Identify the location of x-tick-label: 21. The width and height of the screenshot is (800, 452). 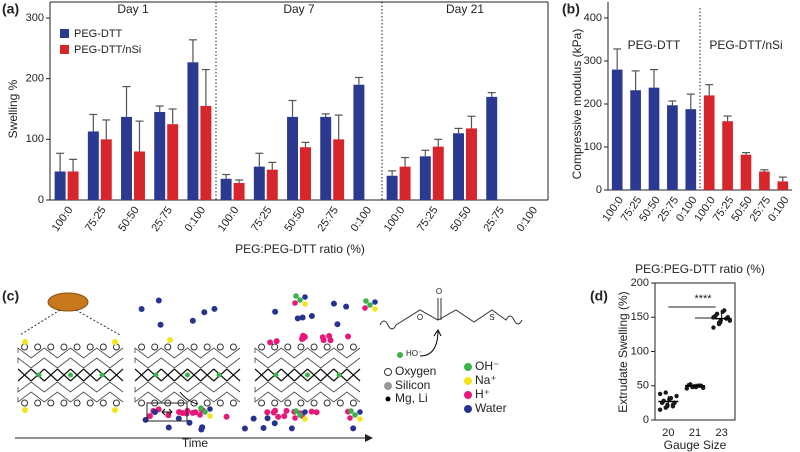
(695, 433).